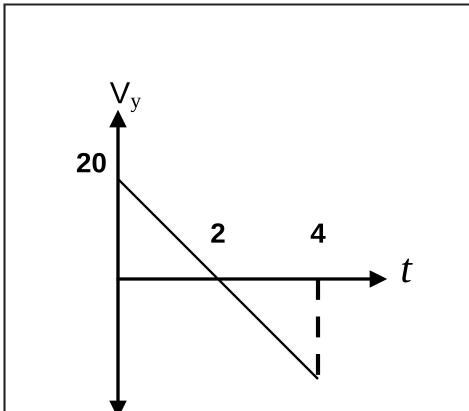  Describe the element at coordinates (318, 233) in the screenshot. I see `x-tick-label: 4` at that location.